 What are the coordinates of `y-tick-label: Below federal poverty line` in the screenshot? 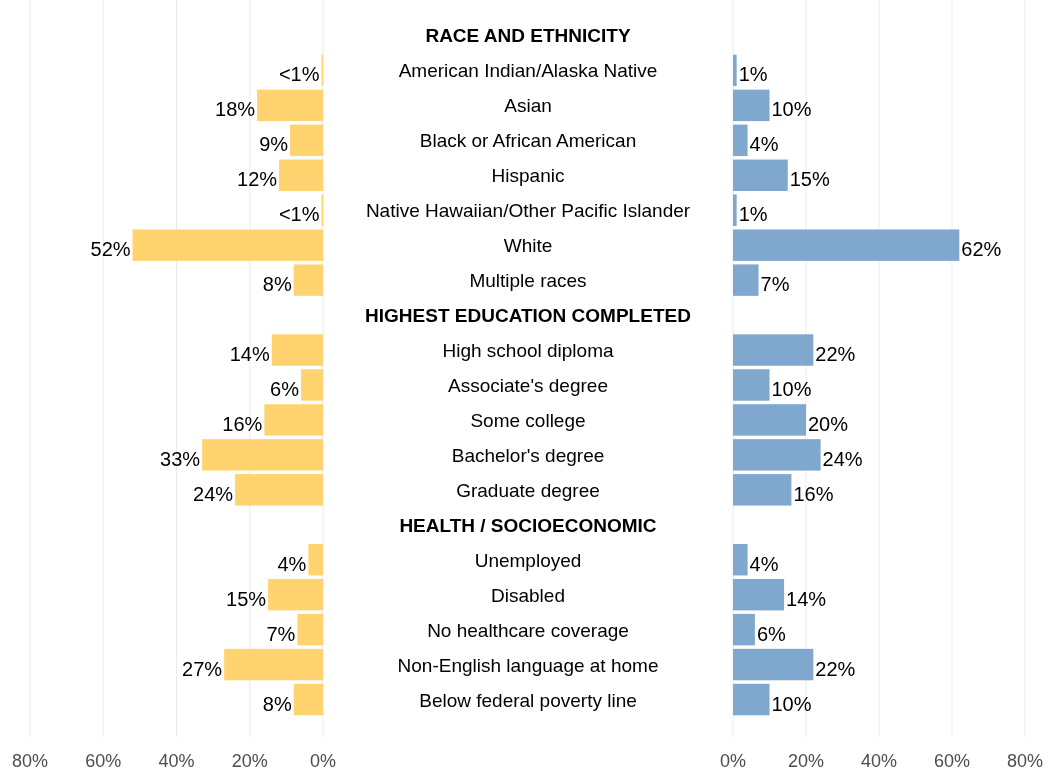 It's located at (528, 700).